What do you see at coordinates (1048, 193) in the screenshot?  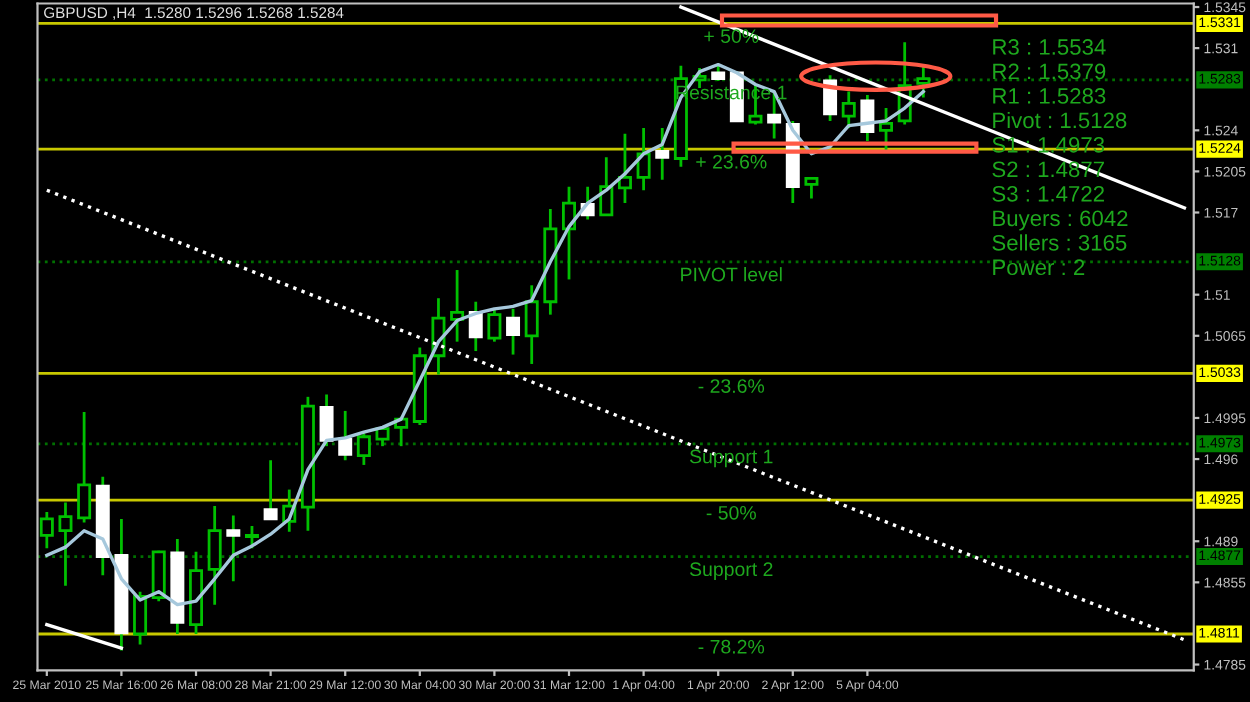 I see `annotation: S3 : 1.4722` at bounding box center [1048, 193].